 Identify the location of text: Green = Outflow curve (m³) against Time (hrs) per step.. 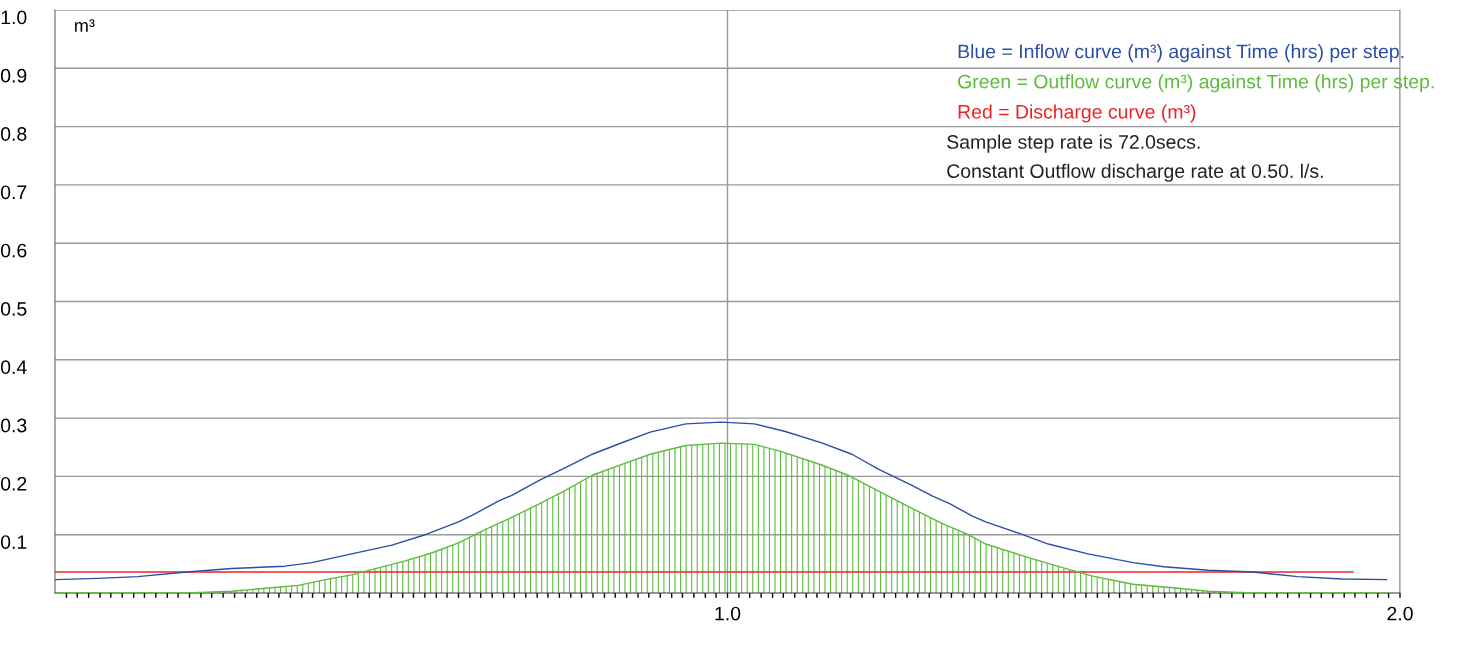
(1196, 83).